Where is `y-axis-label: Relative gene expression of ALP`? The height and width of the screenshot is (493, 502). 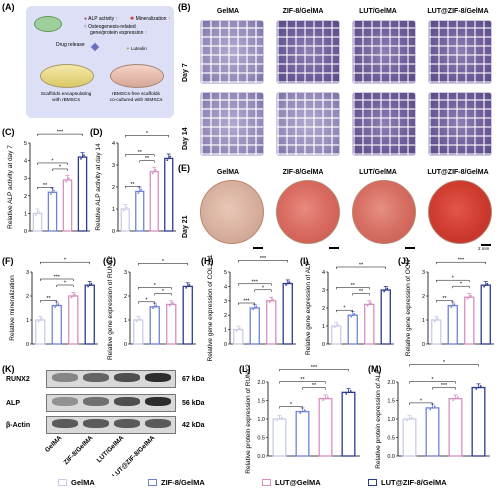 y-axis-label: Relative gene expression of ALP is located at coordinates (308, 308).